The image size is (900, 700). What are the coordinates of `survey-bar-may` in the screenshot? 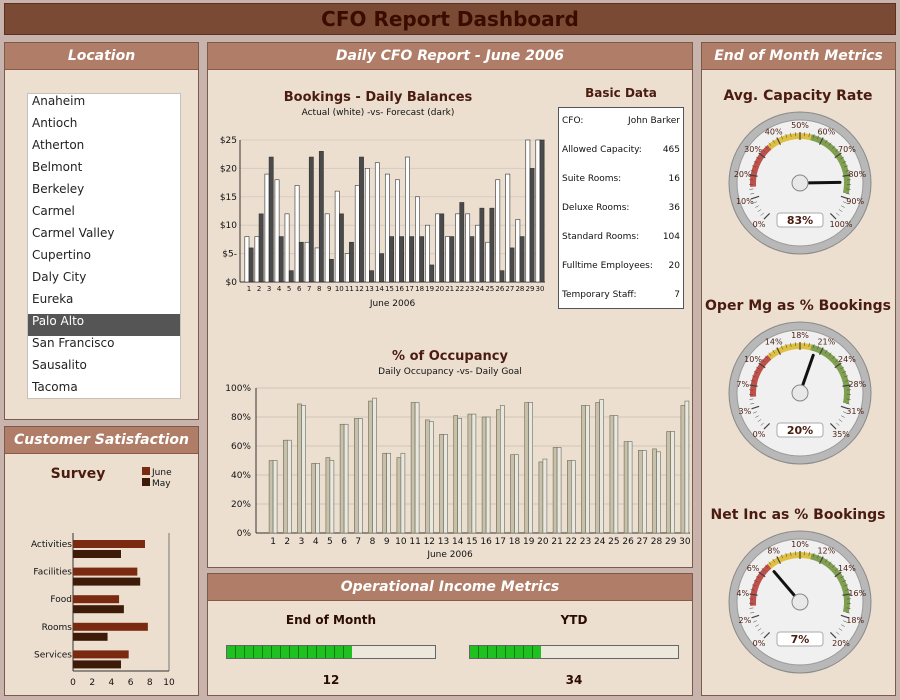 It's located at (97, 664).